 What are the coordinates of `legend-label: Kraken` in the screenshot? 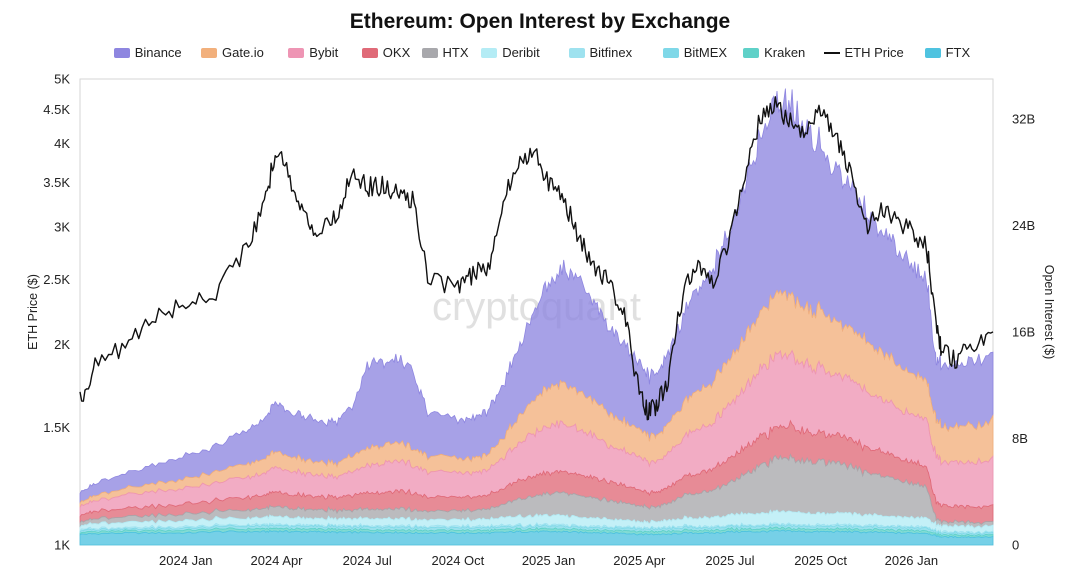 It's located at (785, 52).